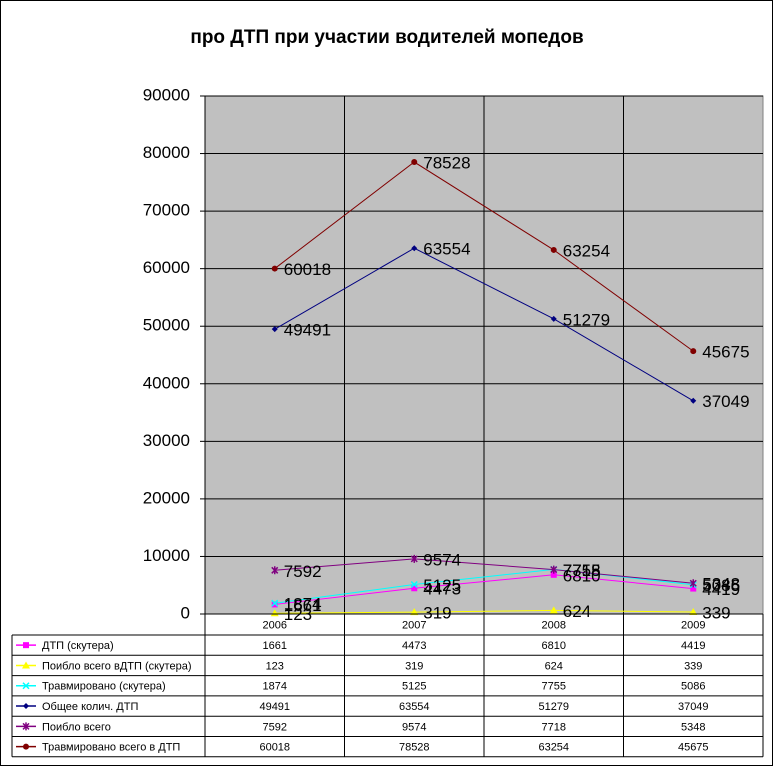 The image size is (783, 777). Describe the element at coordinates (693, 727) in the screenshot. I see `table-cell: 5348` at that location.